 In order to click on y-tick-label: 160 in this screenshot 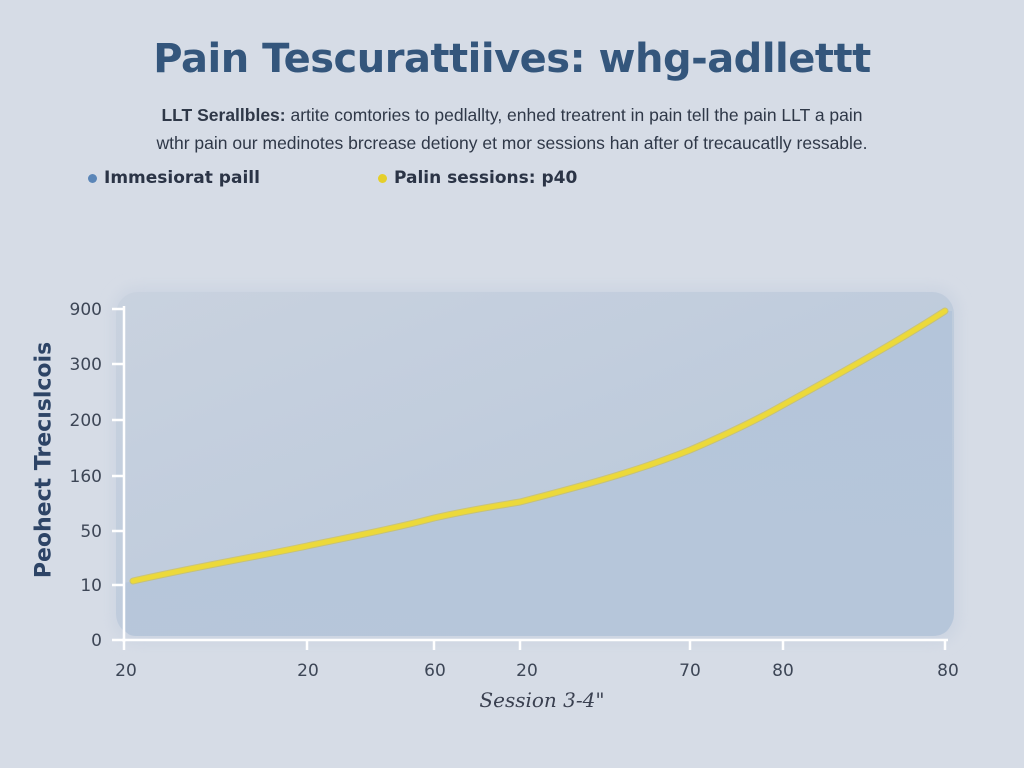, I will do `click(86, 477)`.